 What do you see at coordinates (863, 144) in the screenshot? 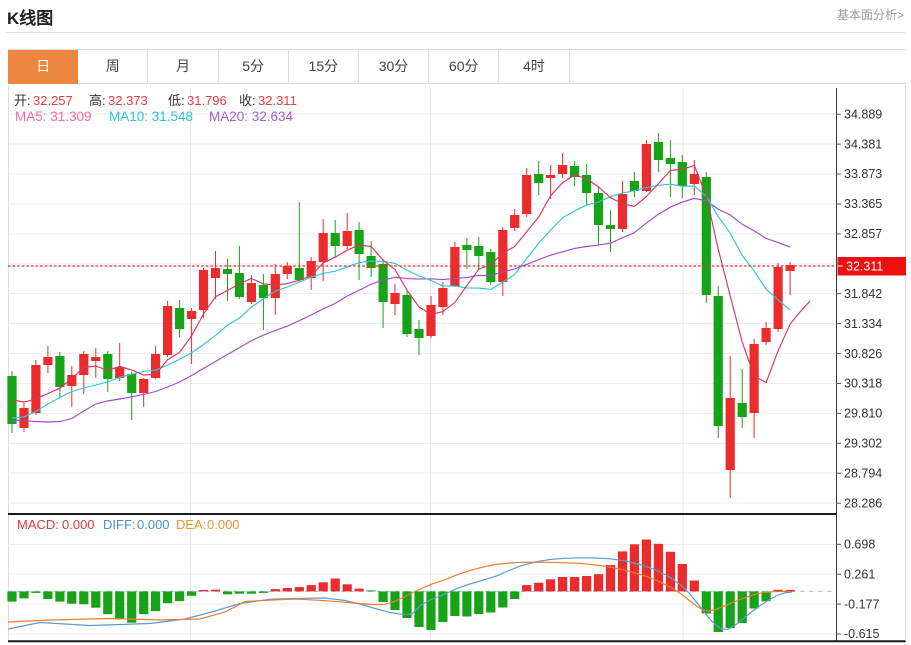
I see `svg-text: 34.381` at bounding box center [863, 144].